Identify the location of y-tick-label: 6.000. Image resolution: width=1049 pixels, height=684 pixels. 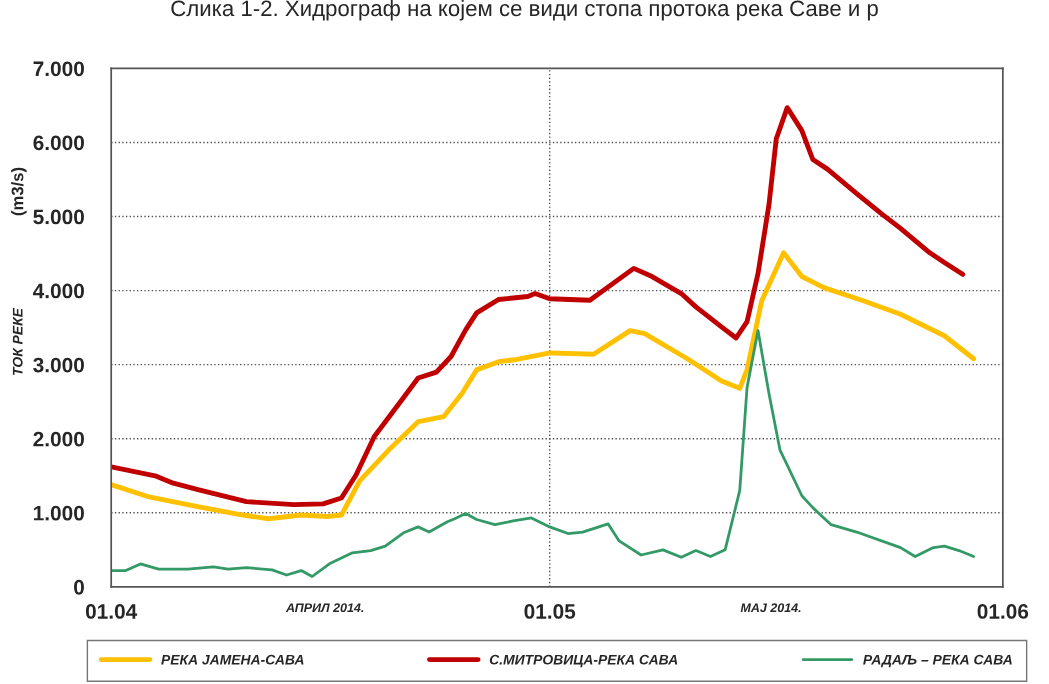
(58, 143).